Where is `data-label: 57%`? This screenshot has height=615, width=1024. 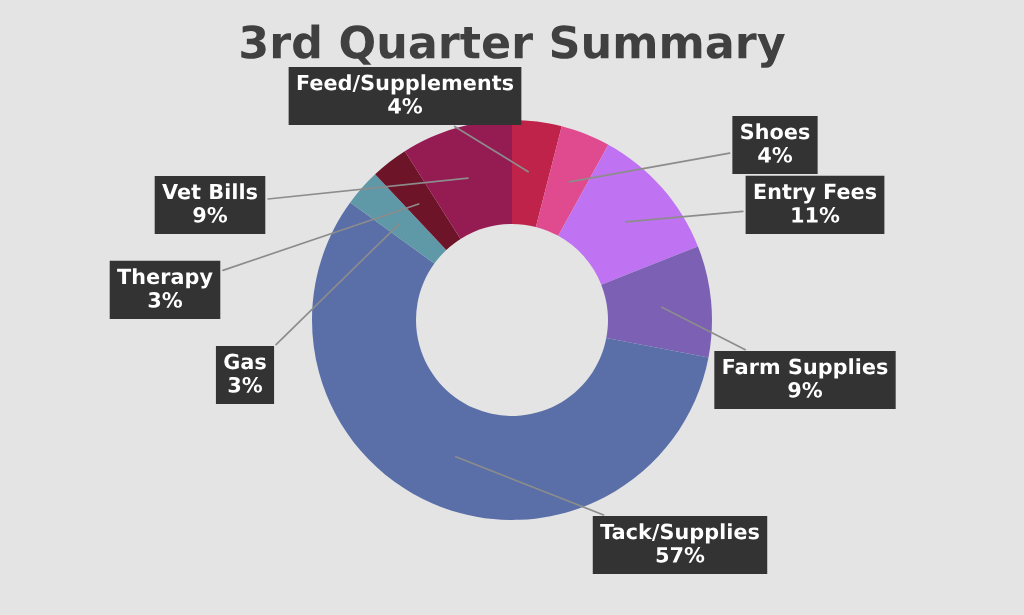 data-label: 57% is located at coordinates (680, 554).